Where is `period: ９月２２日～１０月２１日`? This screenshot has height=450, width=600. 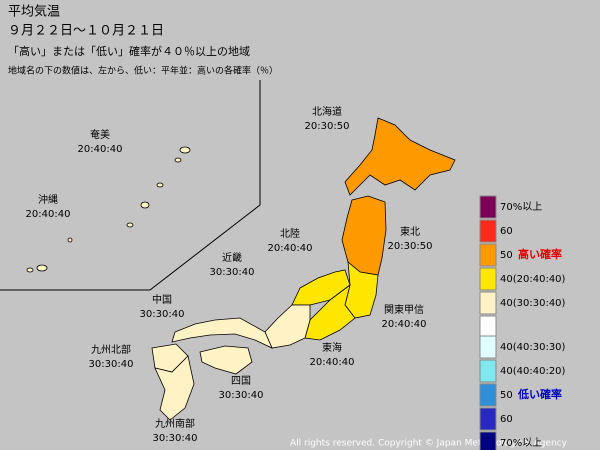 period: ９月２２日～１０月２１日 is located at coordinates (86, 31).